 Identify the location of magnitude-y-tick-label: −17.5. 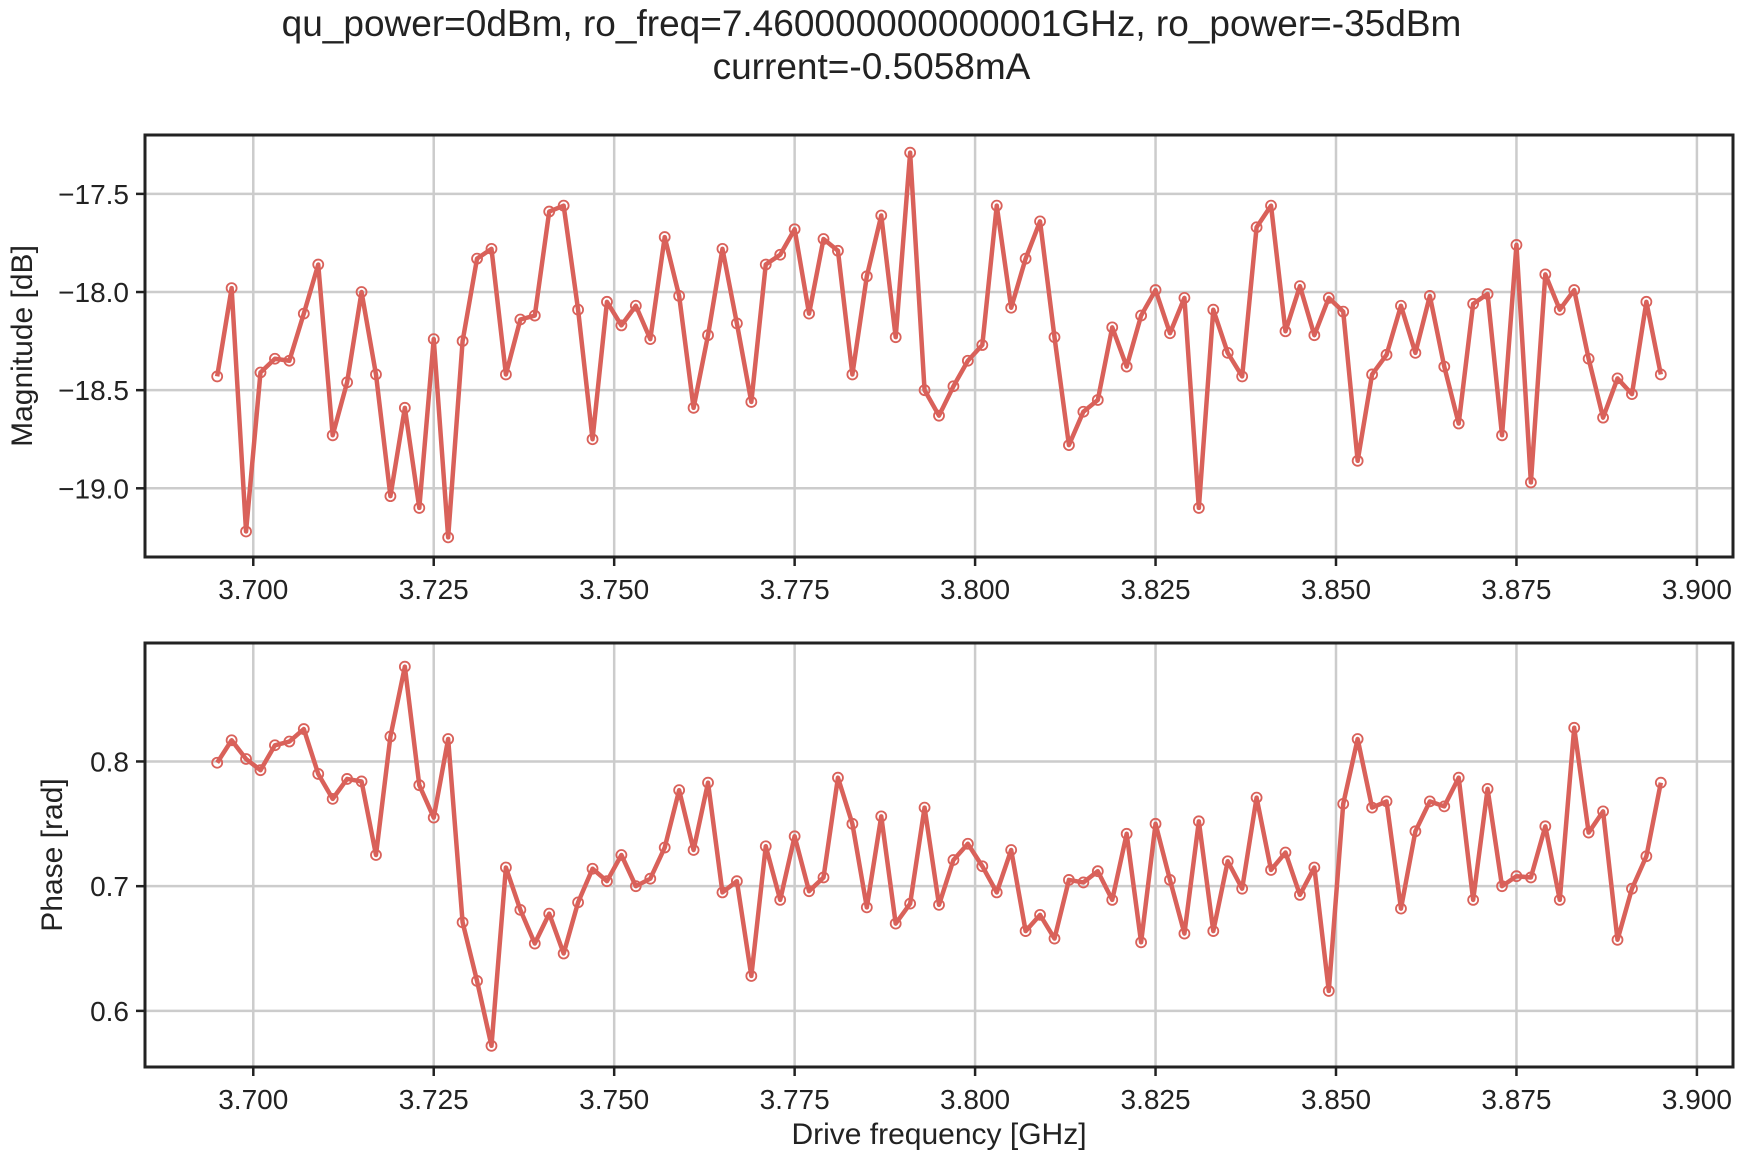
(93, 194).